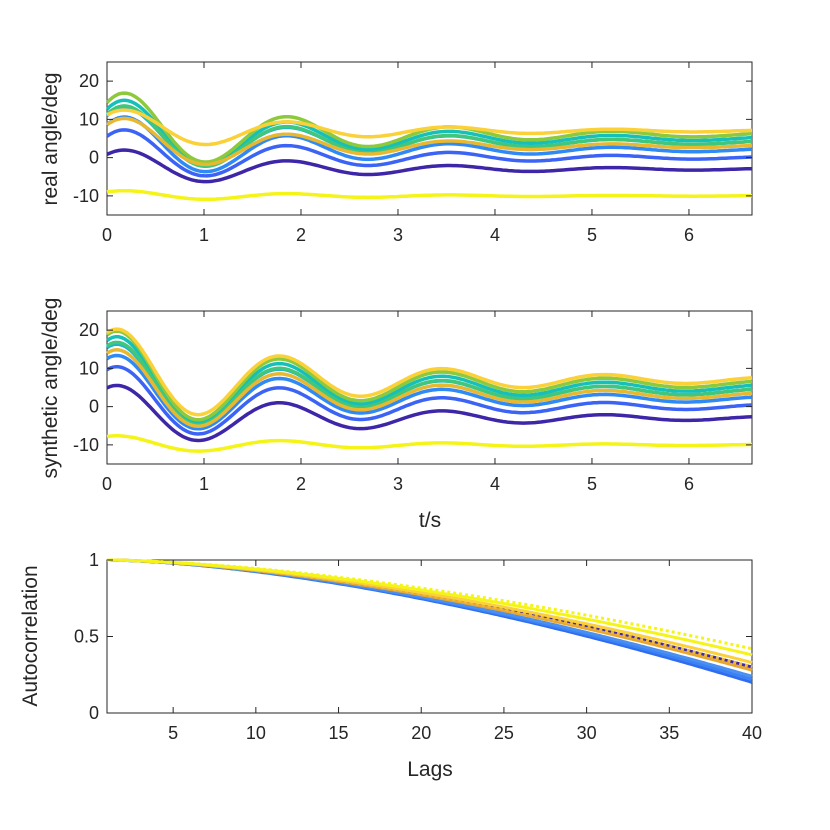 The image size is (830, 830). I want to click on series-group-synthetic, so click(429, 390).